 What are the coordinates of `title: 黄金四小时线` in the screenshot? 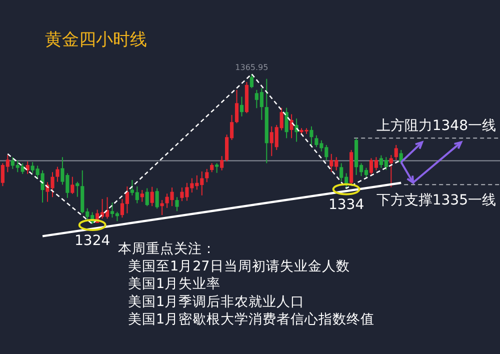 It's located at (96, 40).